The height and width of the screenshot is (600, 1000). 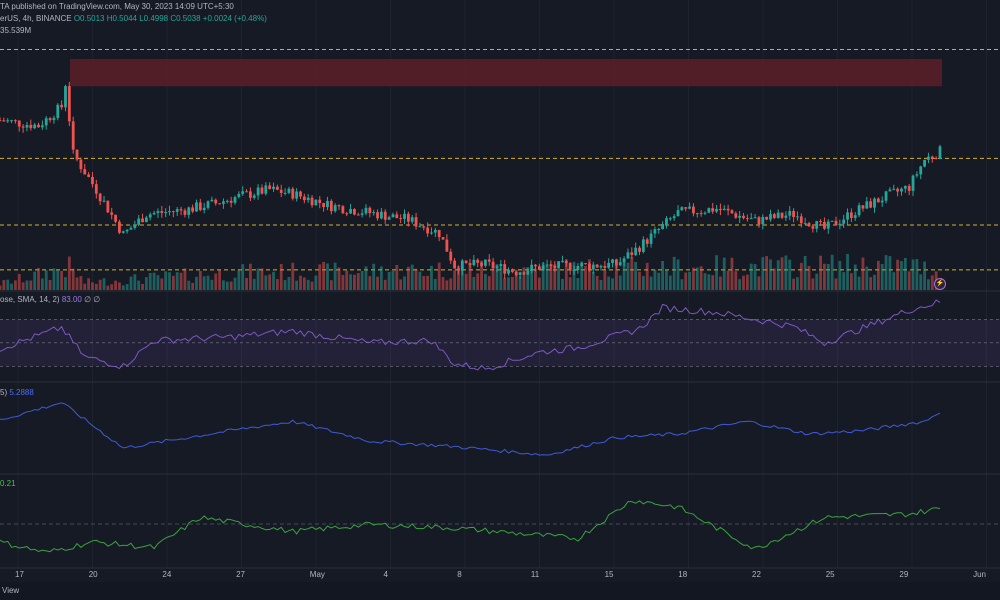 What do you see at coordinates (30, 299) in the screenshot?
I see `rsi-label: ose, SMA, 14, 2)` at bounding box center [30, 299].